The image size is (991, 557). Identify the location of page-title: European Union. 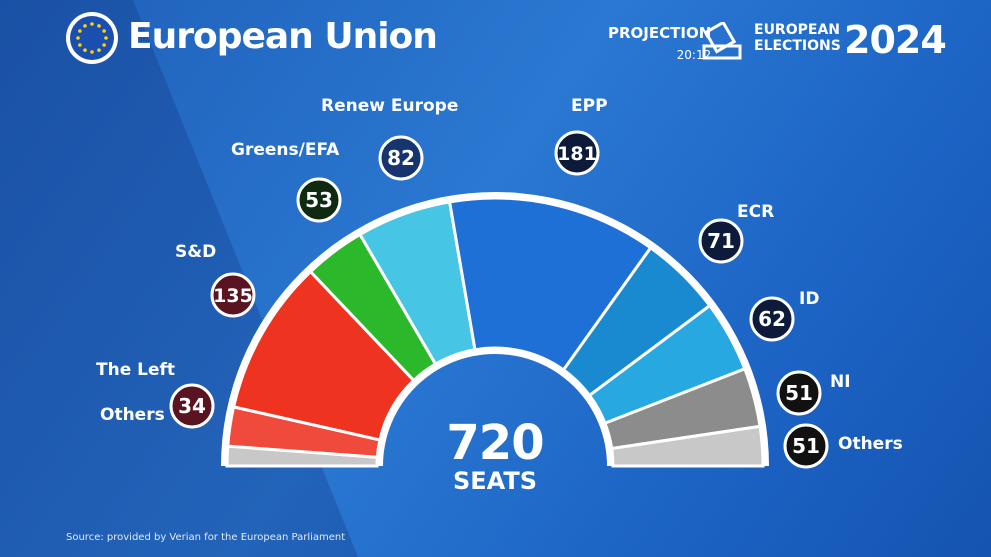
(283, 36).